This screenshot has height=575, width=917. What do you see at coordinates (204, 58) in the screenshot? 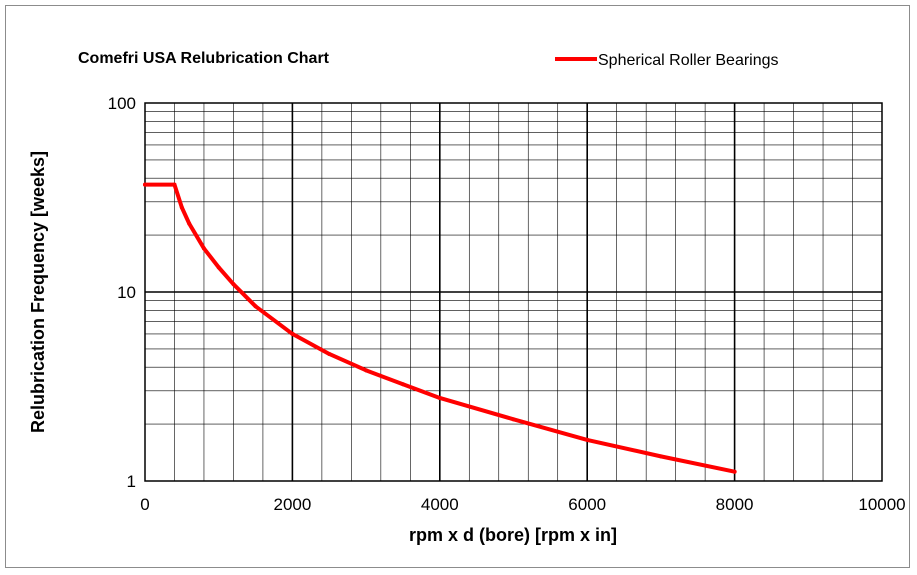
I see `chart-title: Comefri USA Relubrication Chart` at bounding box center [204, 58].